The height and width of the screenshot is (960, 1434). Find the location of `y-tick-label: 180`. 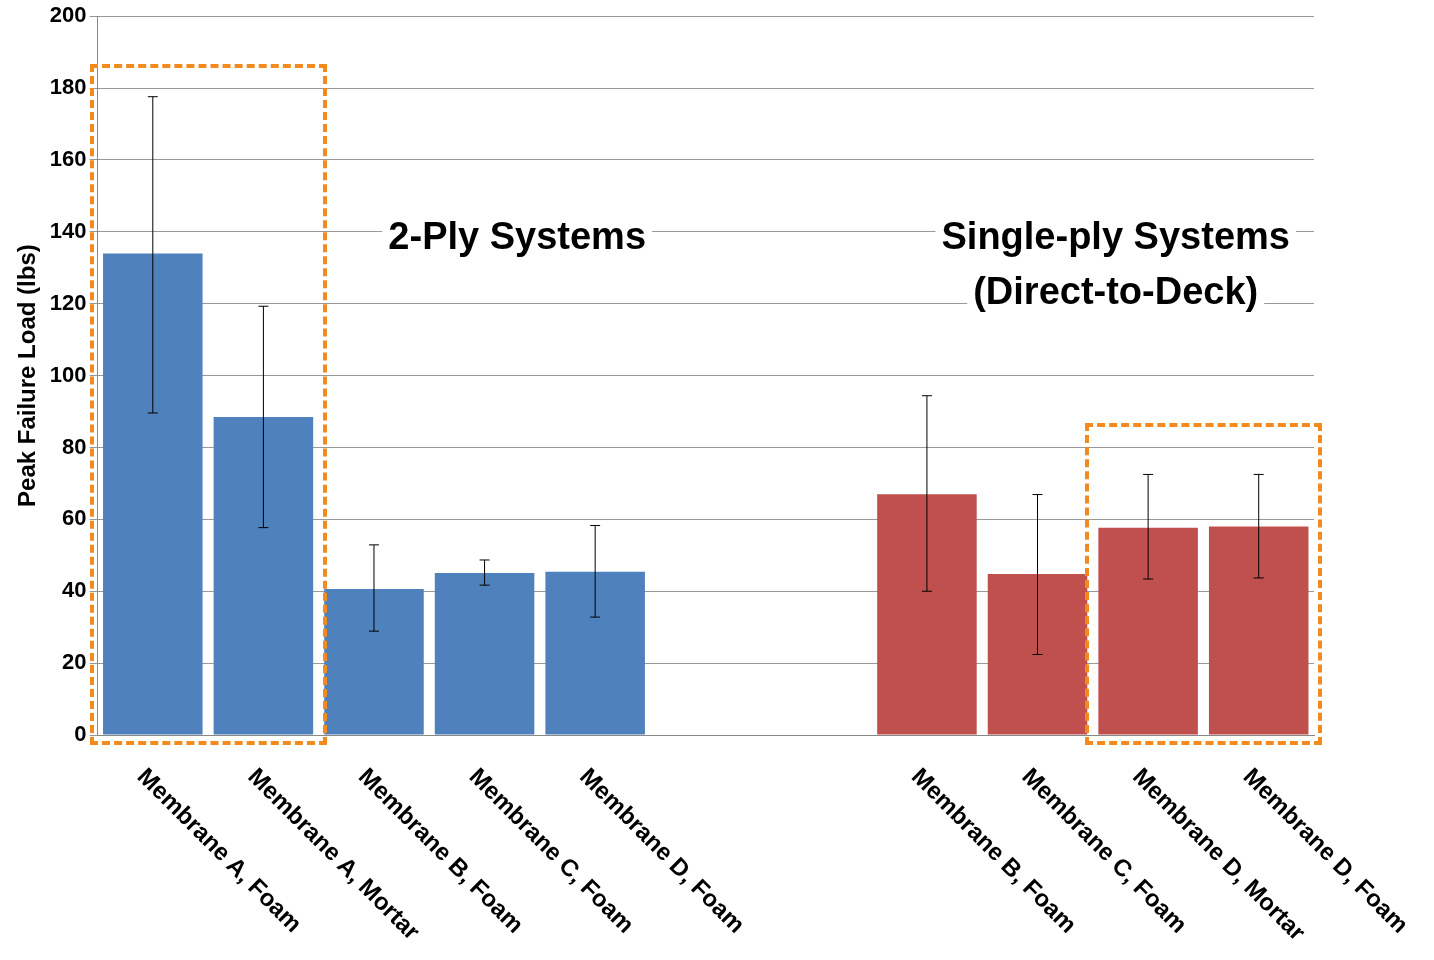

y-tick-label: 180 is located at coordinates (68, 87).